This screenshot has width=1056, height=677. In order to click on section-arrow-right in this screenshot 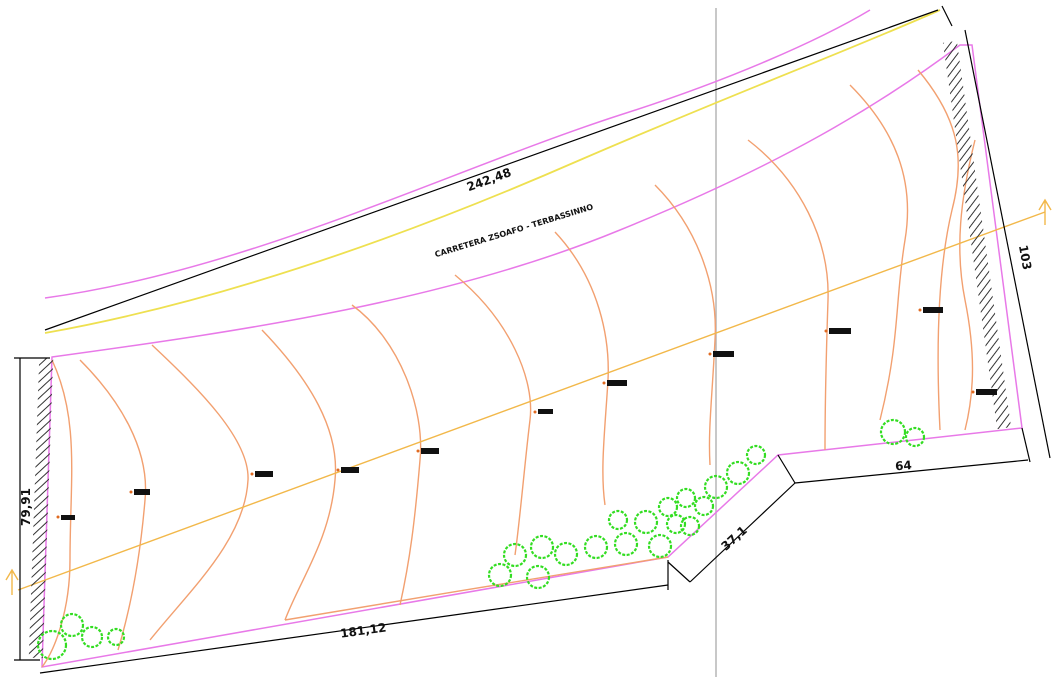, I will do `click(1045, 211)`.